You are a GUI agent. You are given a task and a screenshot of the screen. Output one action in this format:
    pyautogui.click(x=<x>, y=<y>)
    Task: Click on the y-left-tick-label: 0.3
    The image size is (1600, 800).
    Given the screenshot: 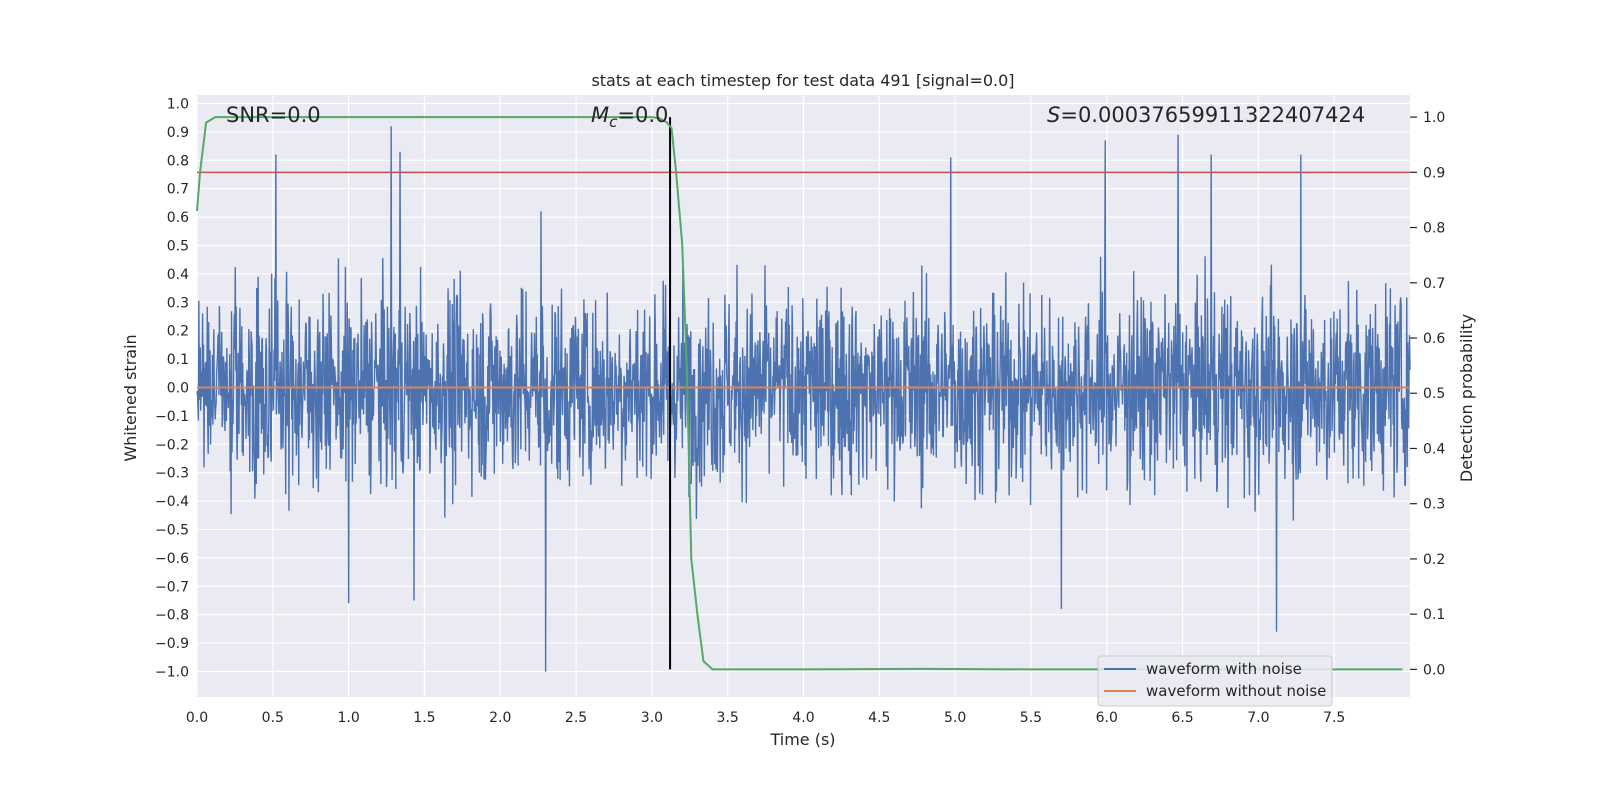 What is the action you would take?
    pyautogui.click(x=178, y=303)
    